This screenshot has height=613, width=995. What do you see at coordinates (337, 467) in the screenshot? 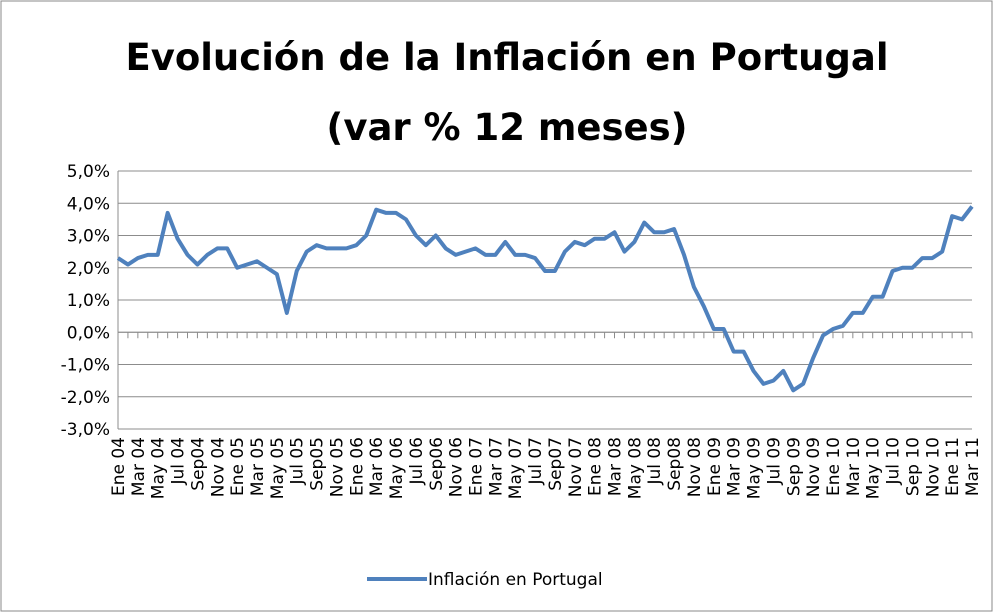
I see `x-tick-label: Nov 05` at bounding box center [337, 467].